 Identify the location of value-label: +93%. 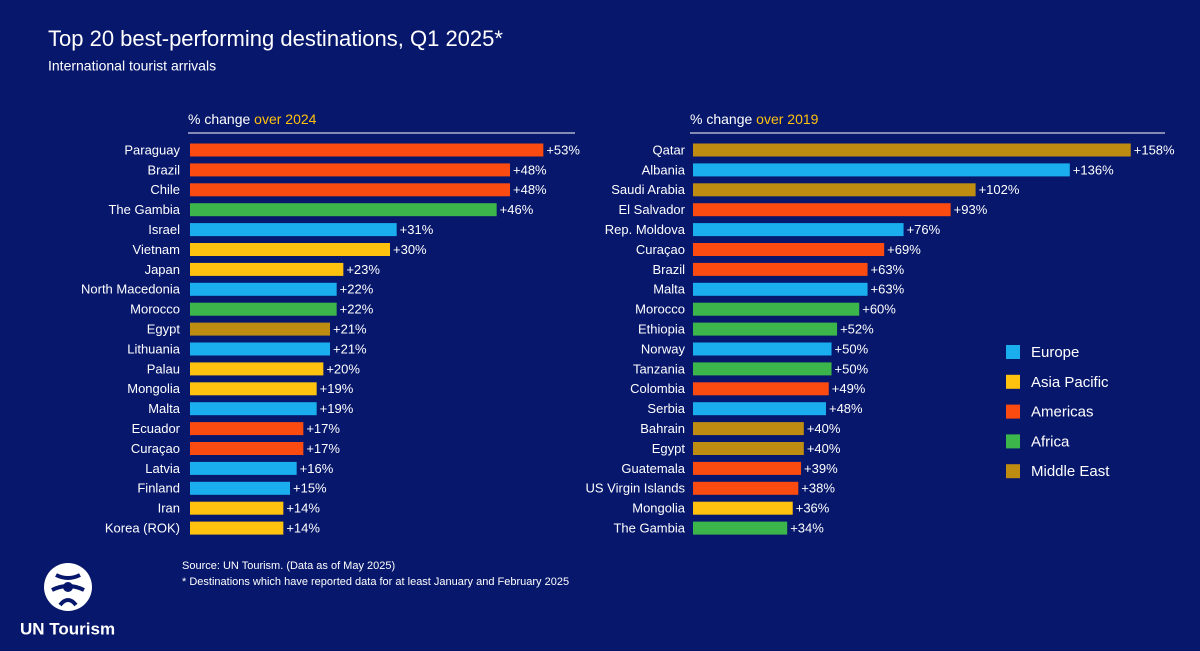
(971, 209).